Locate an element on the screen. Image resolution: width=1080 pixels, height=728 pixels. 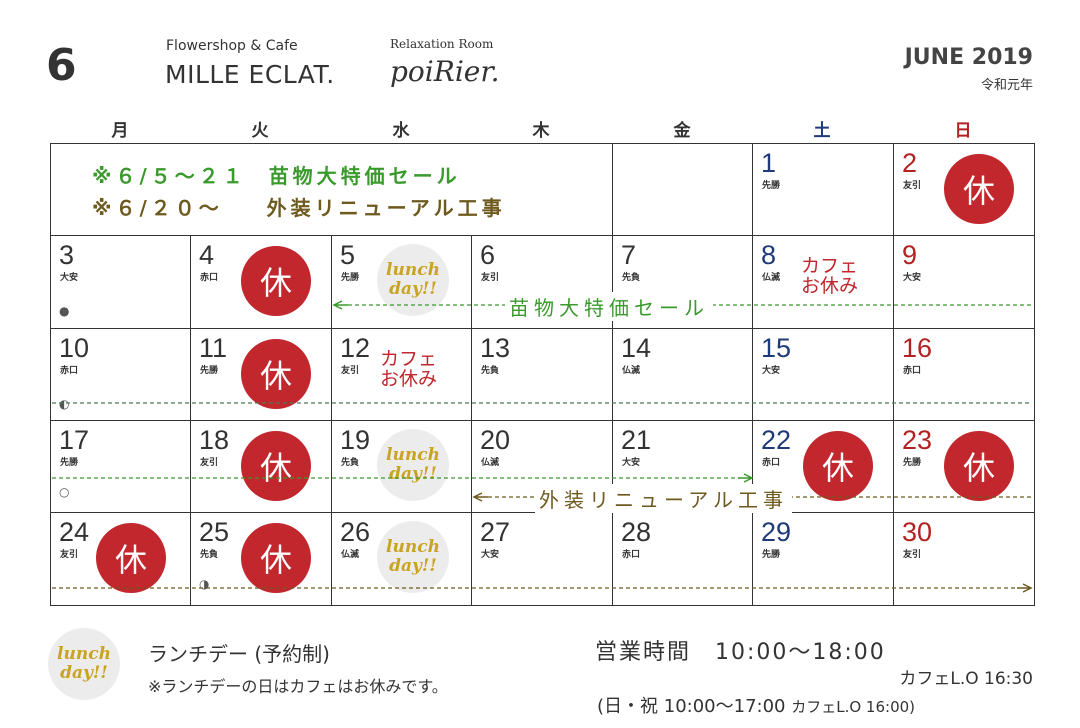
weekday-label: 日 is located at coordinates (963, 131).